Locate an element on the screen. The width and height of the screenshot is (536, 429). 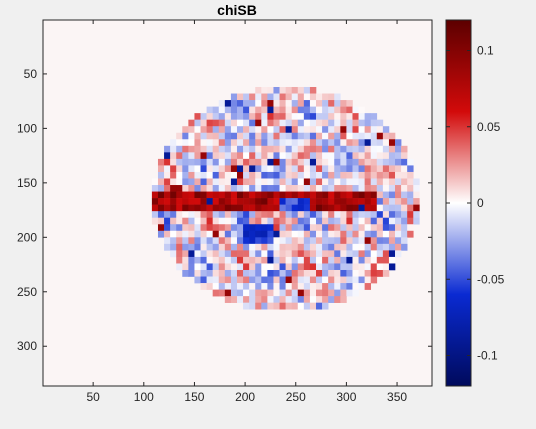
x-tick-label: 200 is located at coordinates (245, 397).